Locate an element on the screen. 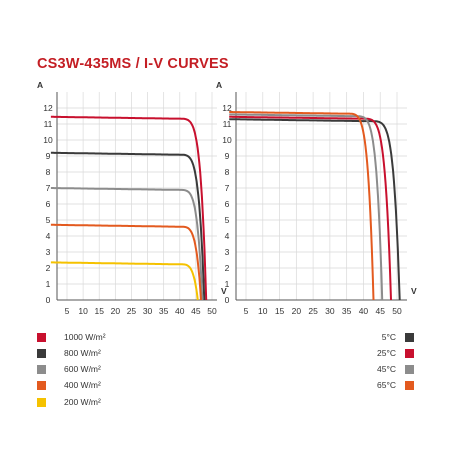 This screenshot has height=450, width=450. legend-label: 65°C is located at coordinates (386, 385).